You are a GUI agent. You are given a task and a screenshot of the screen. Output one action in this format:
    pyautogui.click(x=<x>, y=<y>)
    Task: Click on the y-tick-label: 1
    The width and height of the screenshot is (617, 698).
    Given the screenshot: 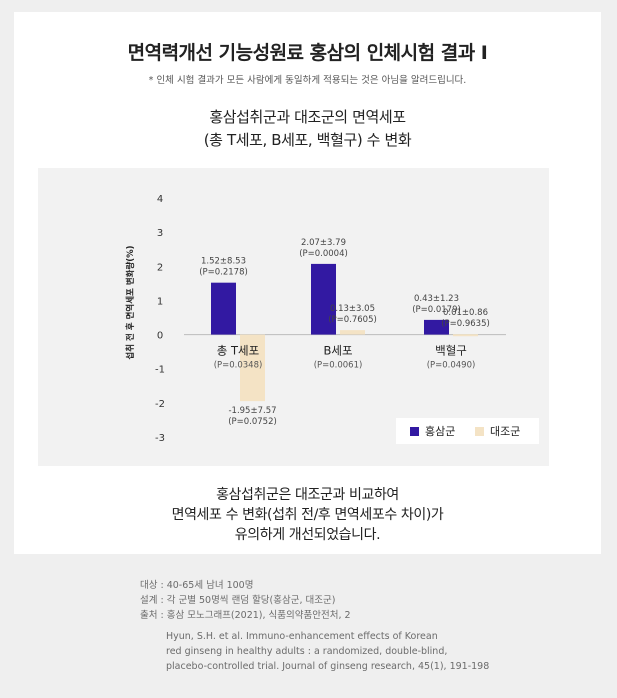 What is the action you would take?
    pyautogui.click(x=160, y=301)
    